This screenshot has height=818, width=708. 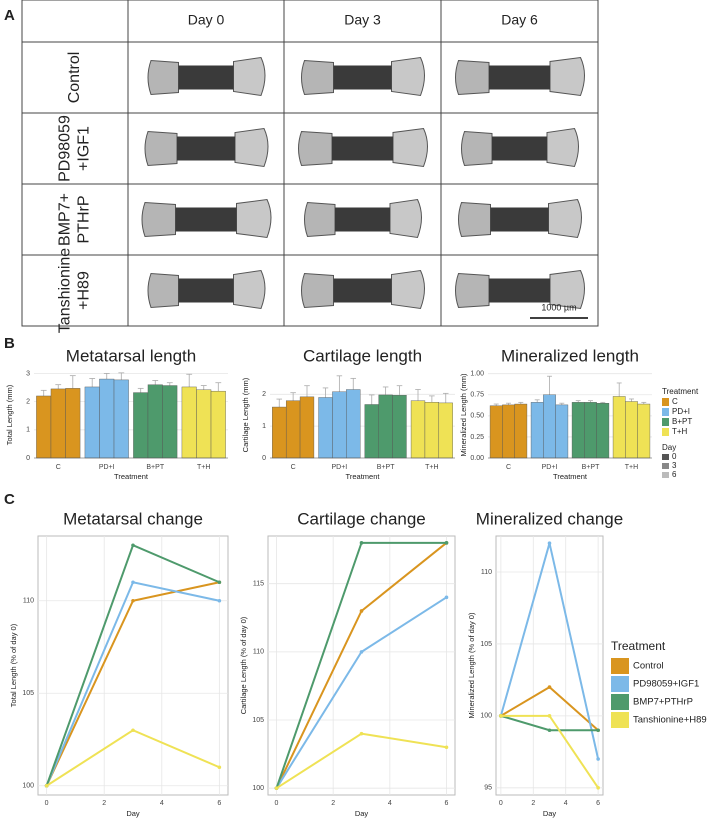 What do you see at coordinates (463, 414) in the screenshot?
I see `y-axis-label: Mineralized Length (mm)` at bounding box center [463, 414].